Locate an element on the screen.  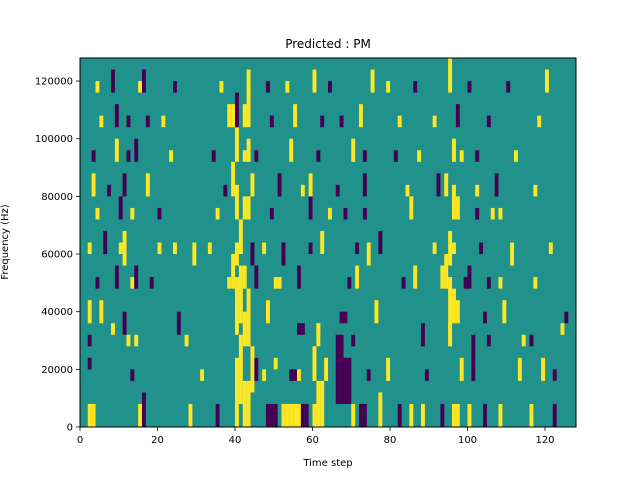
x-axis: 0 20 40 60 80 100 120 is located at coordinates (316, 436).